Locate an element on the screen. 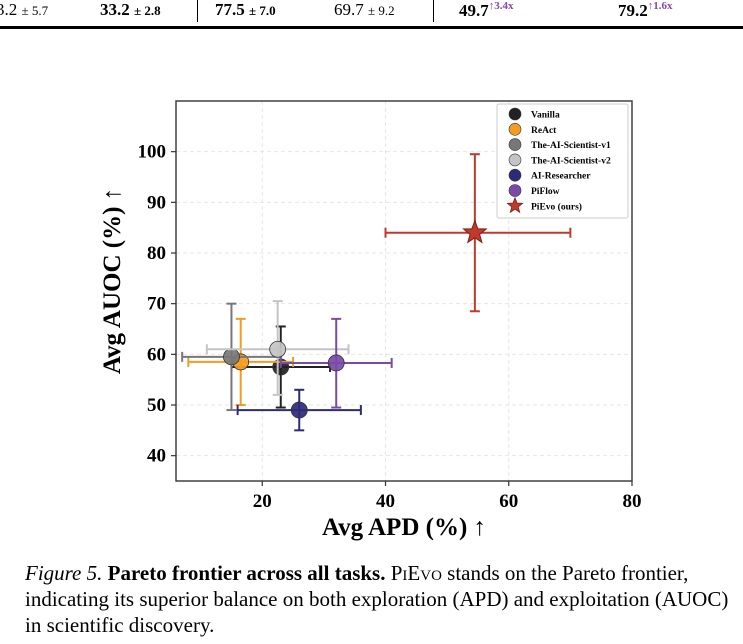 The image size is (743, 644). table-cell-2: 33.2 ± 2.8 is located at coordinates (130, 9).